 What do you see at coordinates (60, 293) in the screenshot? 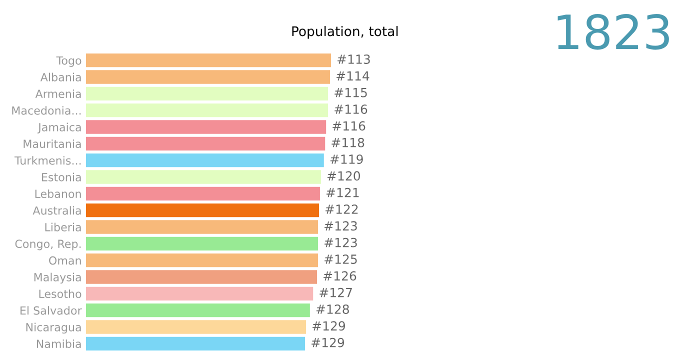
I see `y-tick-label: Lesotho` at bounding box center [60, 293].